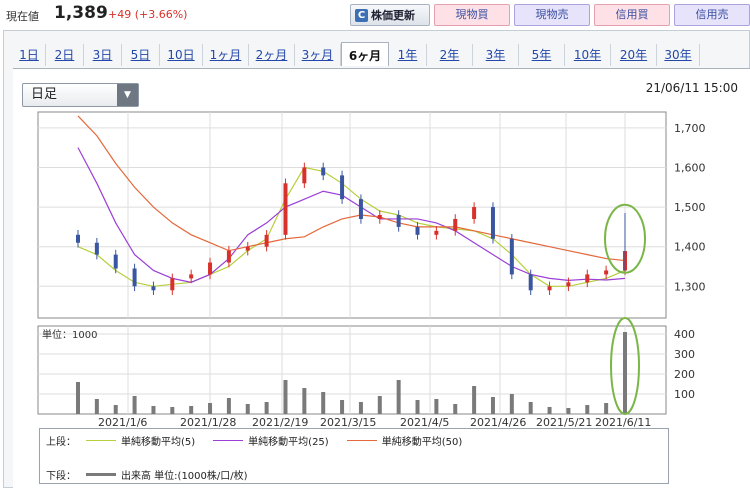  What do you see at coordinates (141, 55) in the screenshot?
I see `tab-period-3: 5日` at bounding box center [141, 55].